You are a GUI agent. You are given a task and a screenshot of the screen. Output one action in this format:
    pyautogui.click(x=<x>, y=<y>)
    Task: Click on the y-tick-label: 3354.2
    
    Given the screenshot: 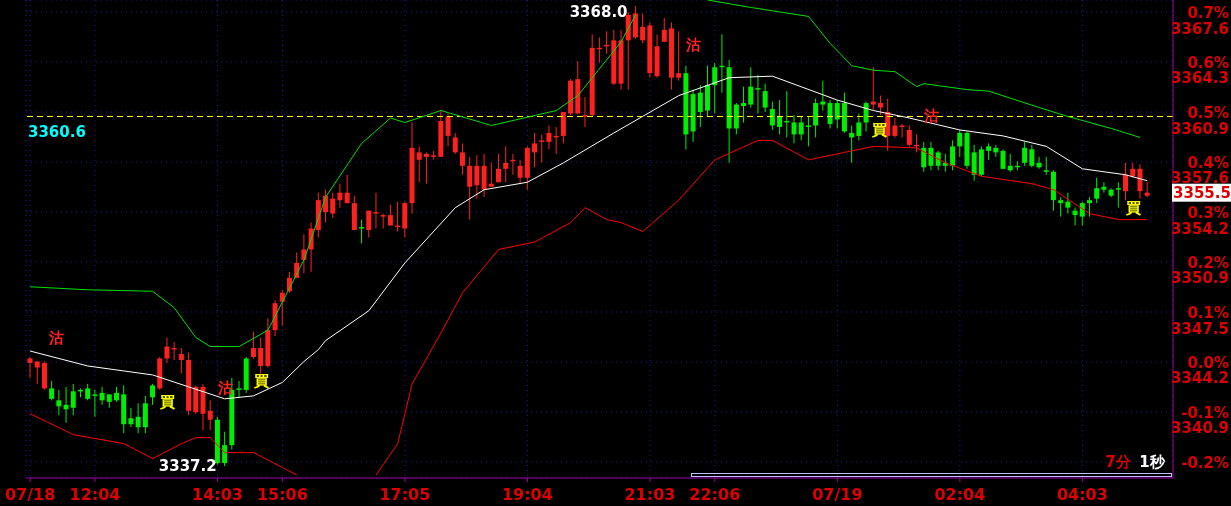 What is the action you would take?
    pyautogui.click(x=1200, y=229)
    